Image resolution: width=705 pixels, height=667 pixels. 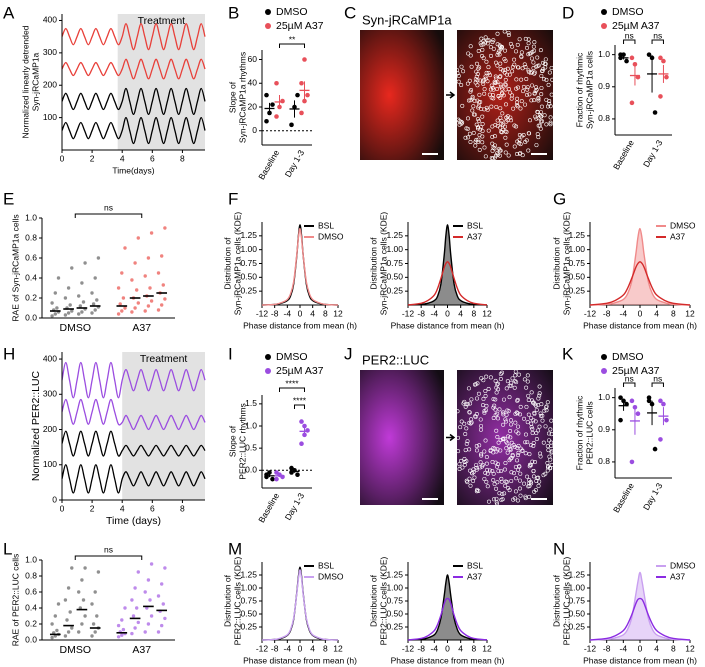 I want to click on y-axis-label: Distribution of, so click(x=556, y=263).